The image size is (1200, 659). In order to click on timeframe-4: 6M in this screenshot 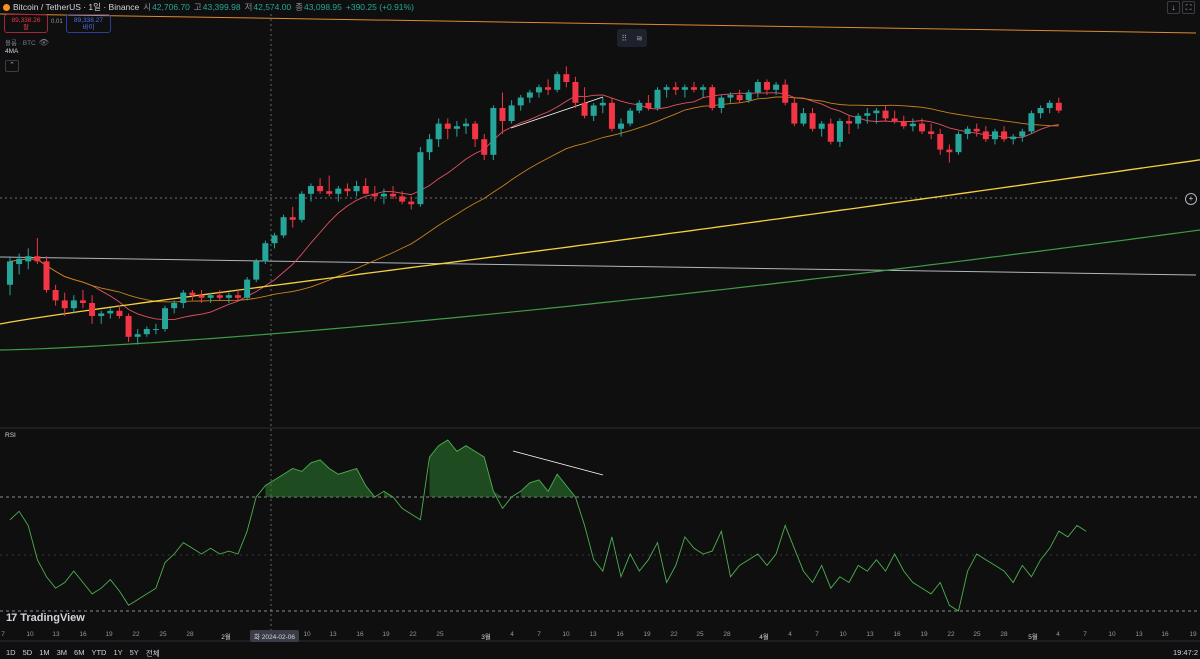, I will do `click(79, 652)`.